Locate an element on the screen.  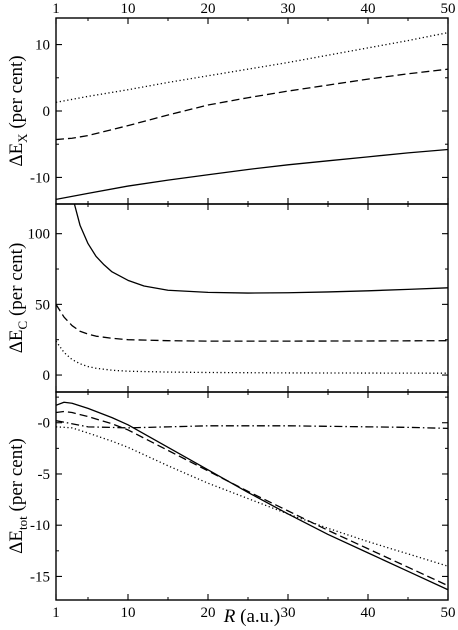
y-tick-label: 10 is located at coordinates (42, 46).